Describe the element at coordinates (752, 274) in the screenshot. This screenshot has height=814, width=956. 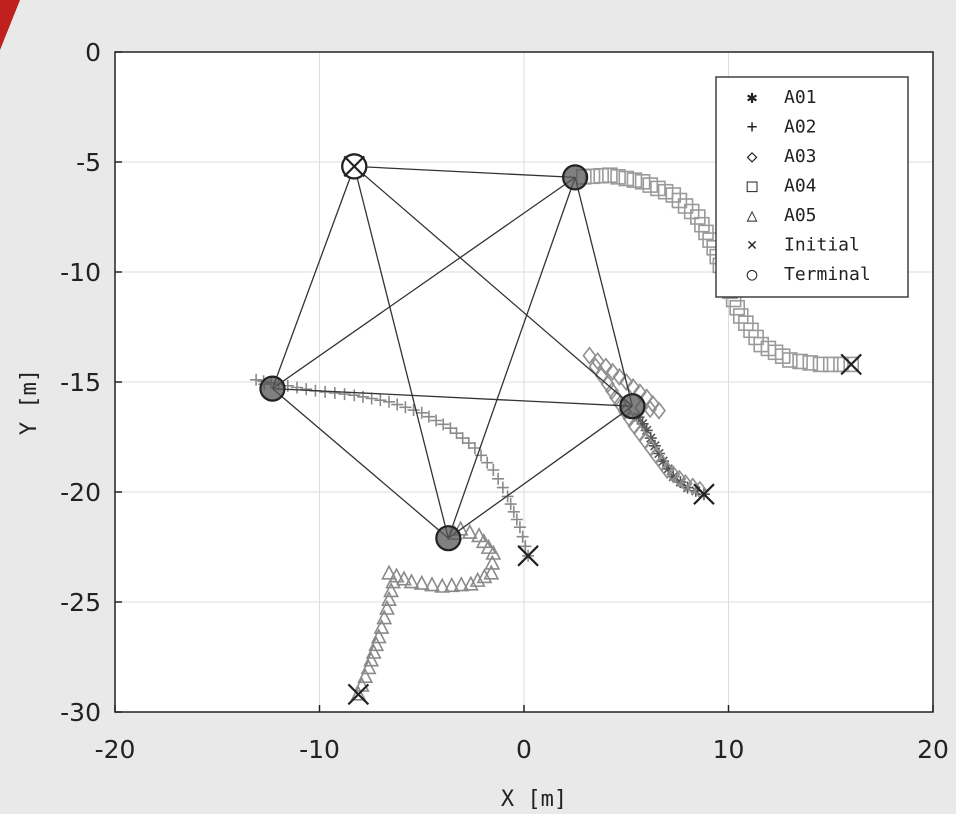
I see `legend-symbol: ○` at that location.